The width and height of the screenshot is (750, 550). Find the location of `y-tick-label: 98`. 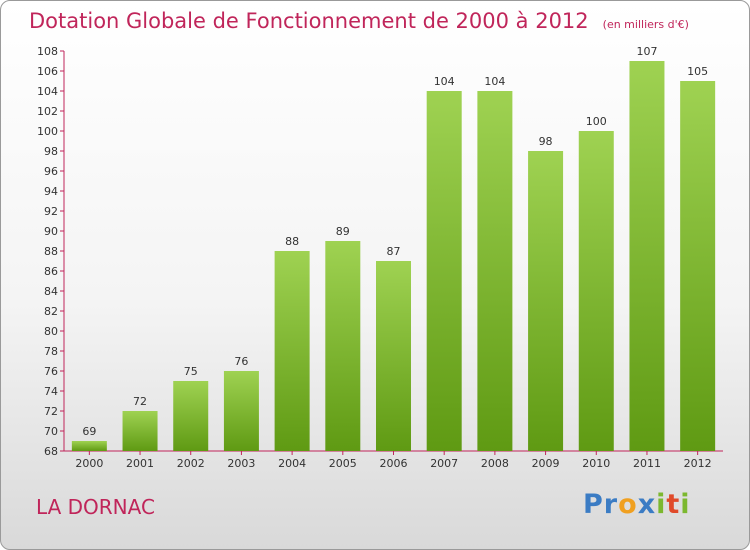

y-tick-label: 98 is located at coordinates (51, 151).